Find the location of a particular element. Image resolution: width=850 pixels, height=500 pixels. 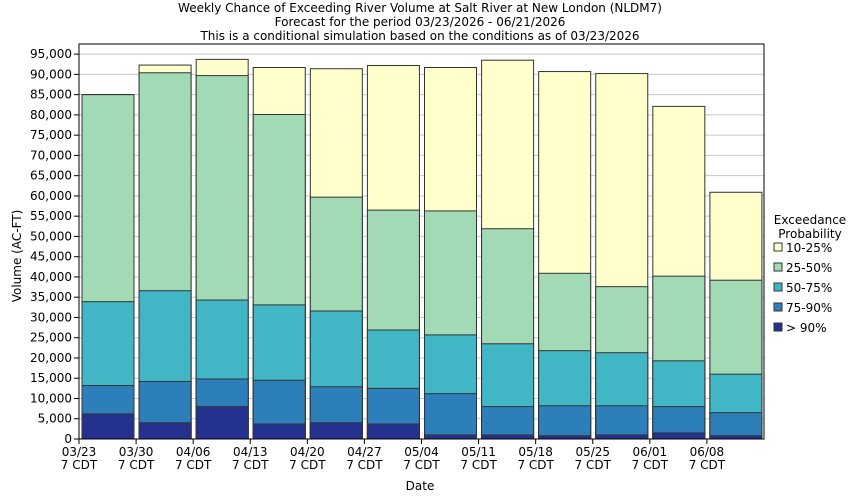

y-tick-label: 30,000 is located at coordinates (51, 317).